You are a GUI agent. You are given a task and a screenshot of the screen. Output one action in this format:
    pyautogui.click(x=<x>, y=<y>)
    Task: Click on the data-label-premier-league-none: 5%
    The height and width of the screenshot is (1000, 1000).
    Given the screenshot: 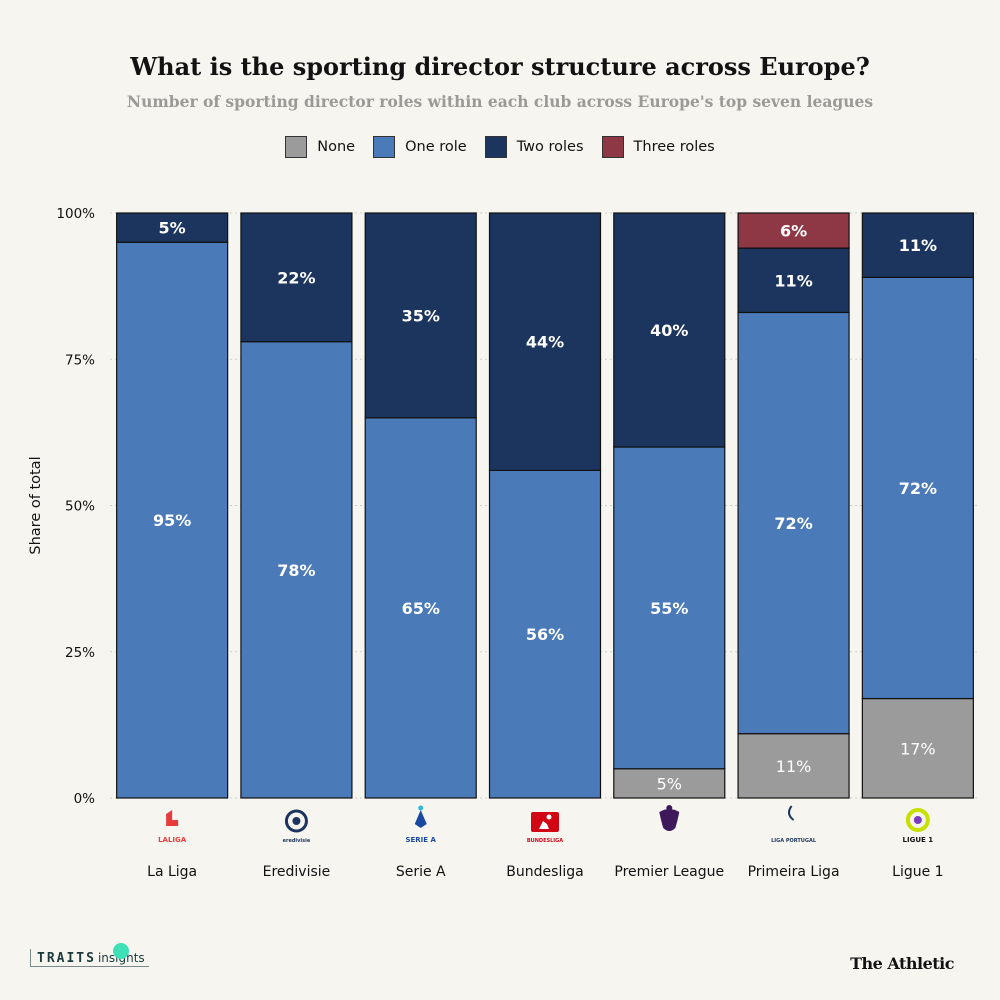 What is the action you would take?
    pyautogui.click(x=669, y=783)
    